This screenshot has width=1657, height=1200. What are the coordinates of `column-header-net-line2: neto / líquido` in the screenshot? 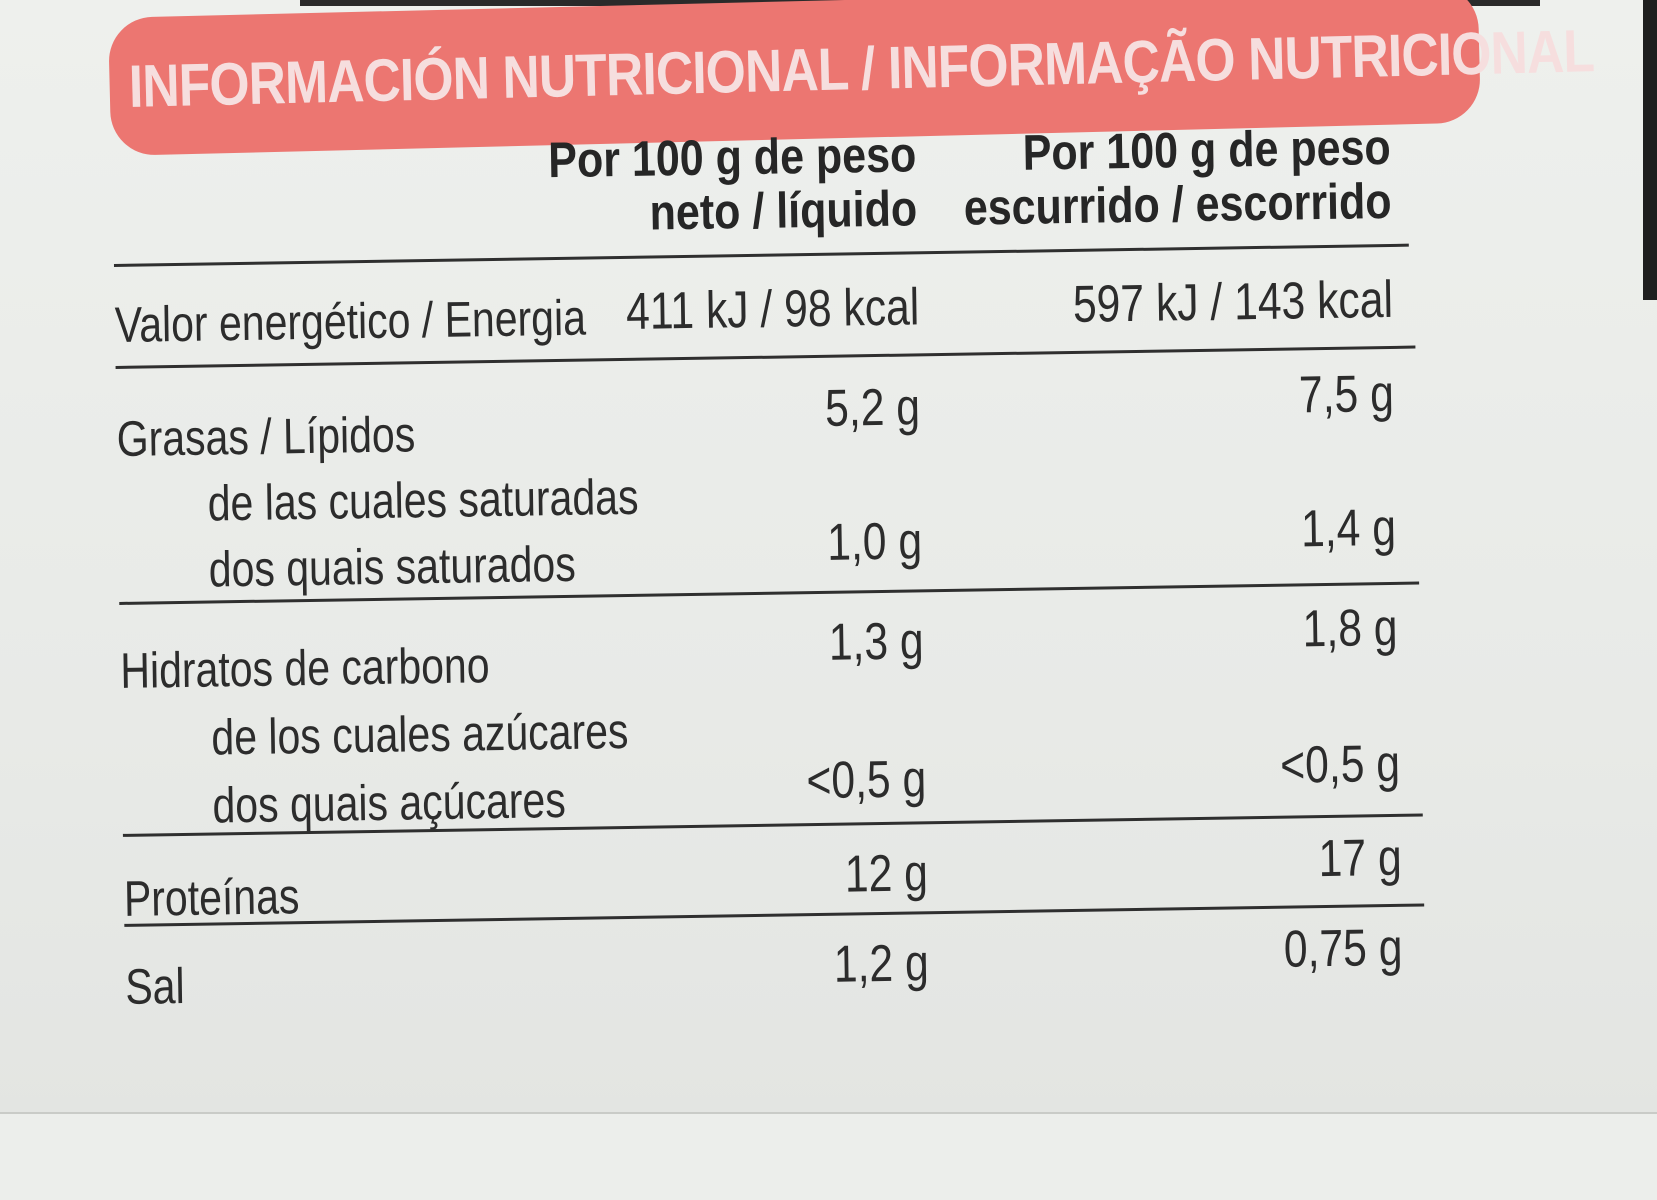 It's located at (783, 210).